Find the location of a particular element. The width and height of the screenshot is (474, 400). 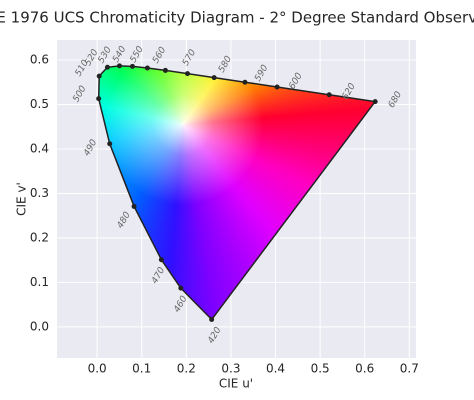

y-tick-label: 0.0 is located at coordinates (39, 326).